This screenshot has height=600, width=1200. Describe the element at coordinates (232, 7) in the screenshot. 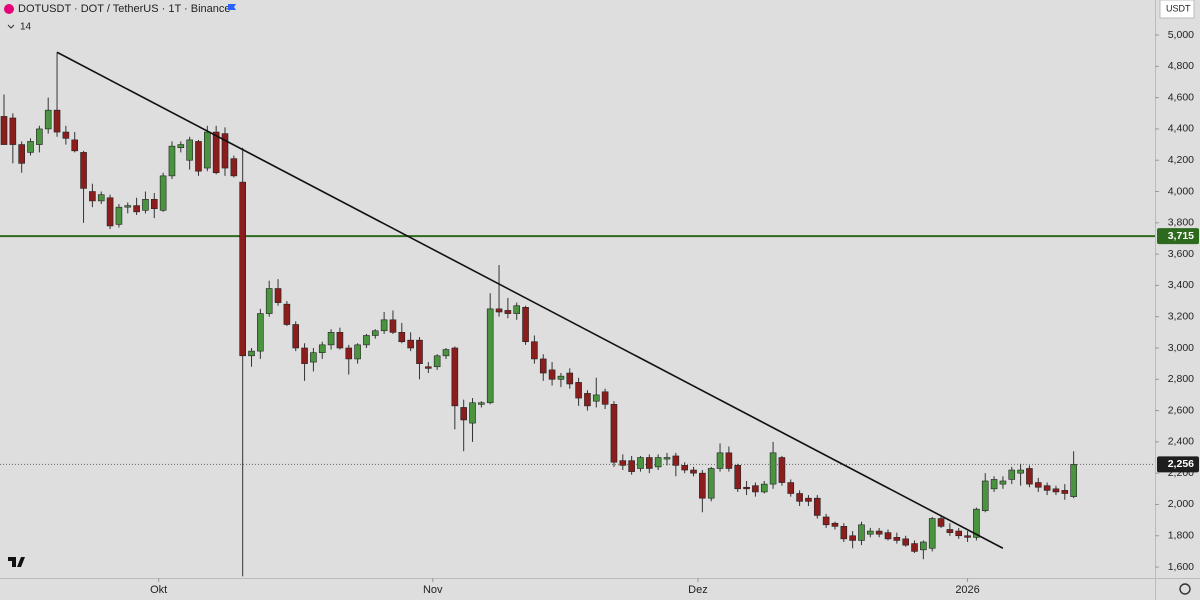

I see `flag-icon` at that location.